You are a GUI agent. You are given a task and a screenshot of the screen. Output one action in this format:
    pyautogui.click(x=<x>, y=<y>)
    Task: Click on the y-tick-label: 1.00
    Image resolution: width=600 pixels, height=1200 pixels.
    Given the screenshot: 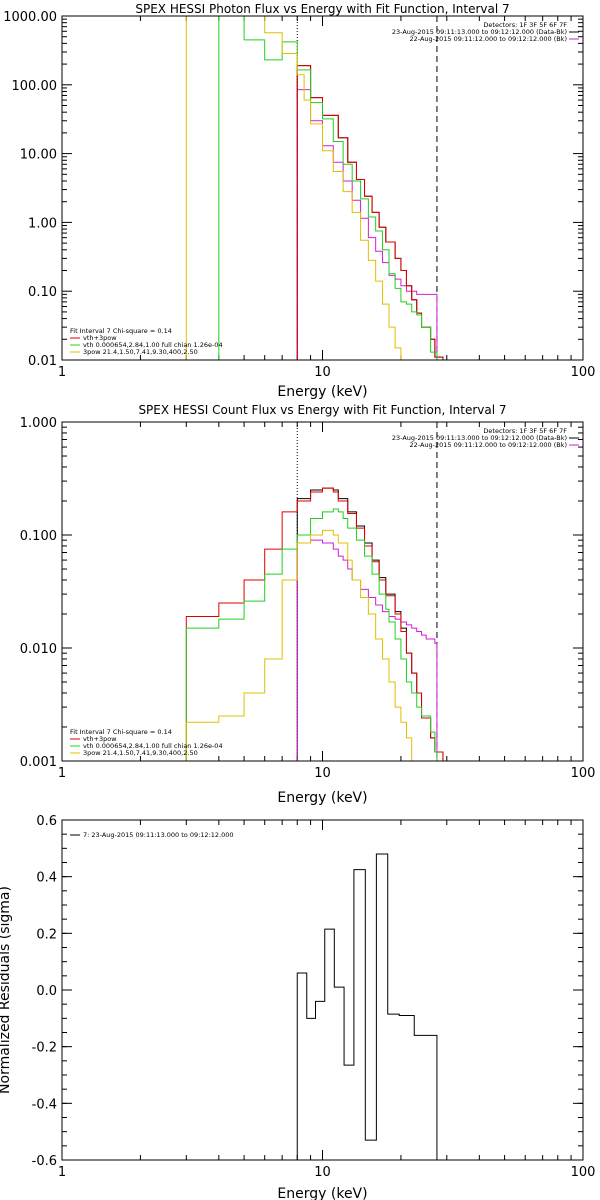 What is the action you would take?
    pyautogui.click(x=42, y=223)
    